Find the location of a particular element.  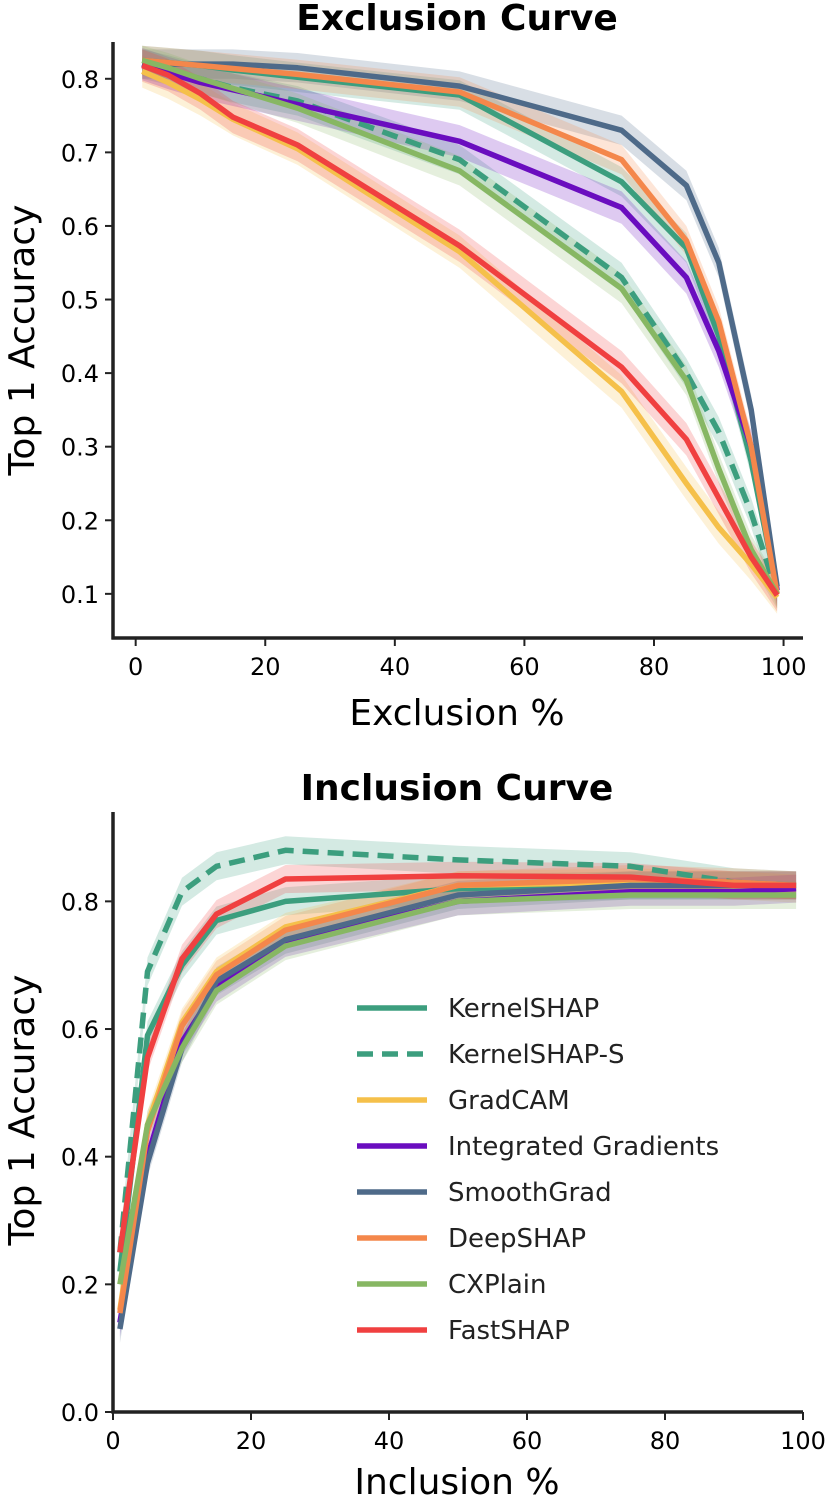

legend-item-kernelshap: KernelSHAP is located at coordinates (478, 1009).